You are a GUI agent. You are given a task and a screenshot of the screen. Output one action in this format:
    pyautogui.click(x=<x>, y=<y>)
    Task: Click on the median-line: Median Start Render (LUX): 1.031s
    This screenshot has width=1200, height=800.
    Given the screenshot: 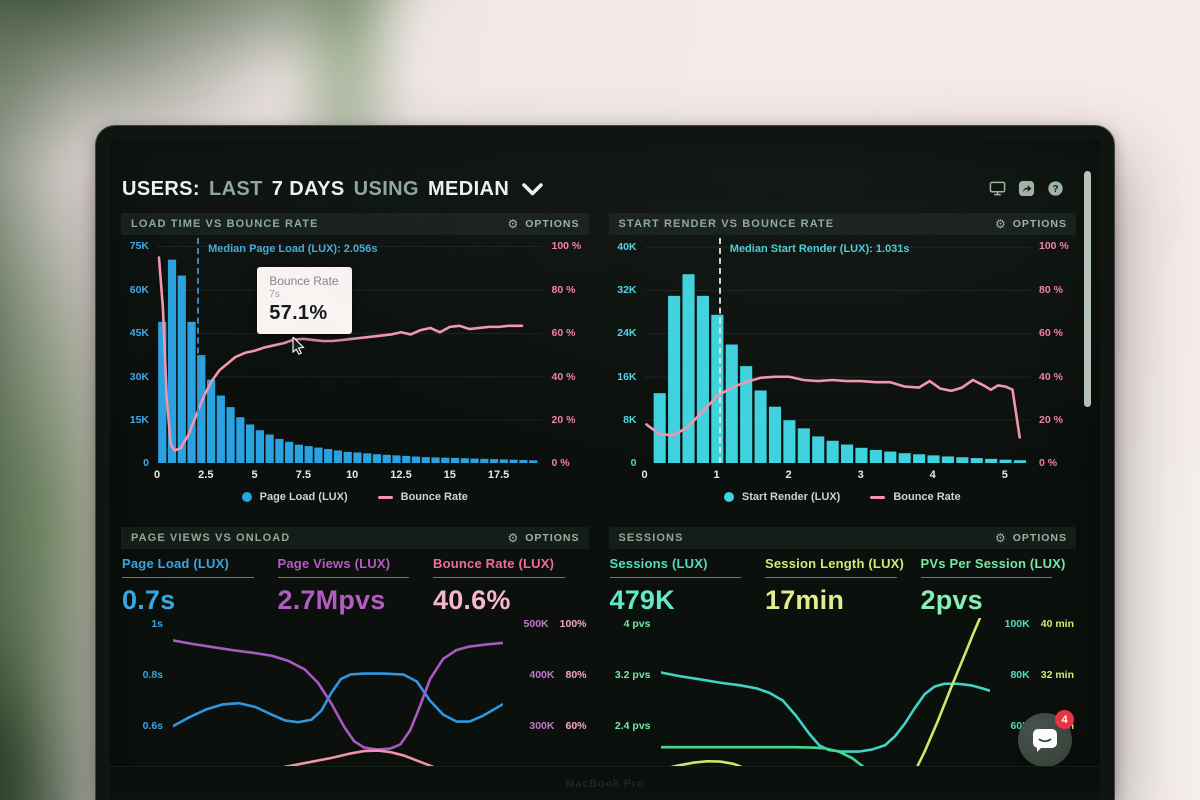 What is the action you would take?
    pyautogui.click(x=814, y=350)
    